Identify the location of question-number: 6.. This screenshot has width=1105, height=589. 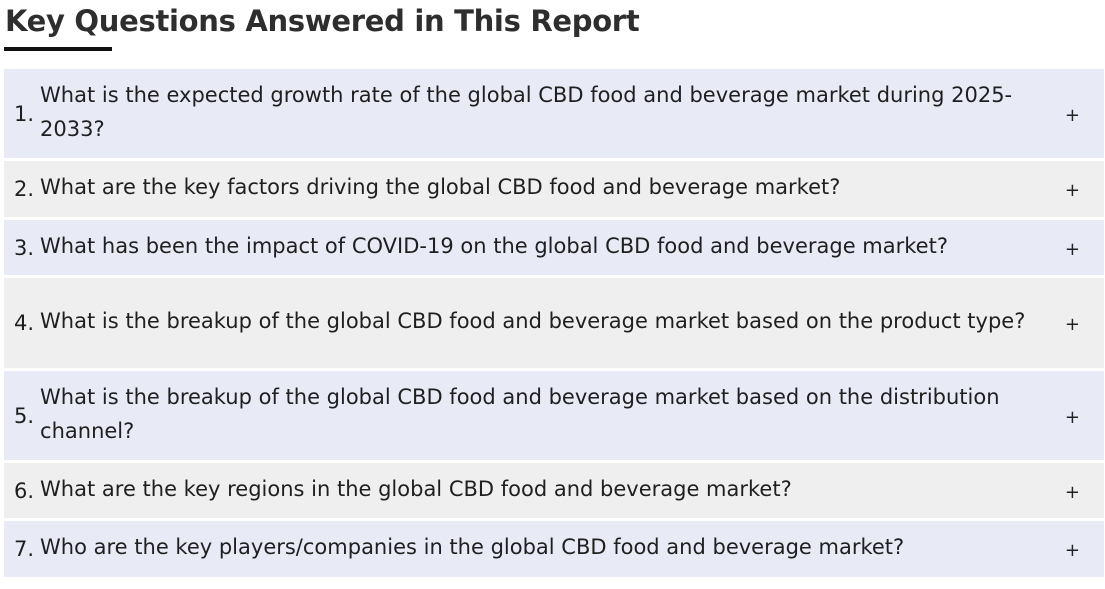
(24, 490).